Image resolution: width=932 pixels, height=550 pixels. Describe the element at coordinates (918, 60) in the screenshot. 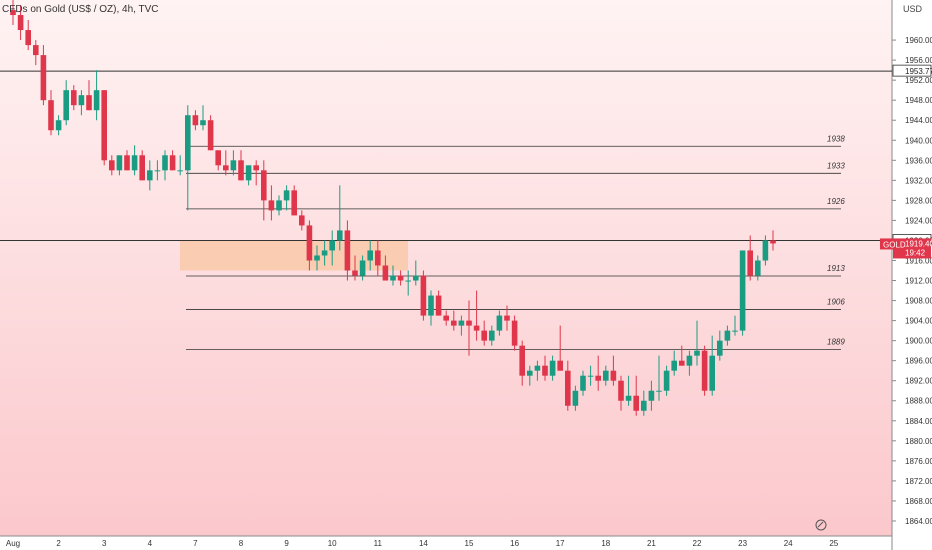

I see `y-tick-label: 1956.00` at that location.